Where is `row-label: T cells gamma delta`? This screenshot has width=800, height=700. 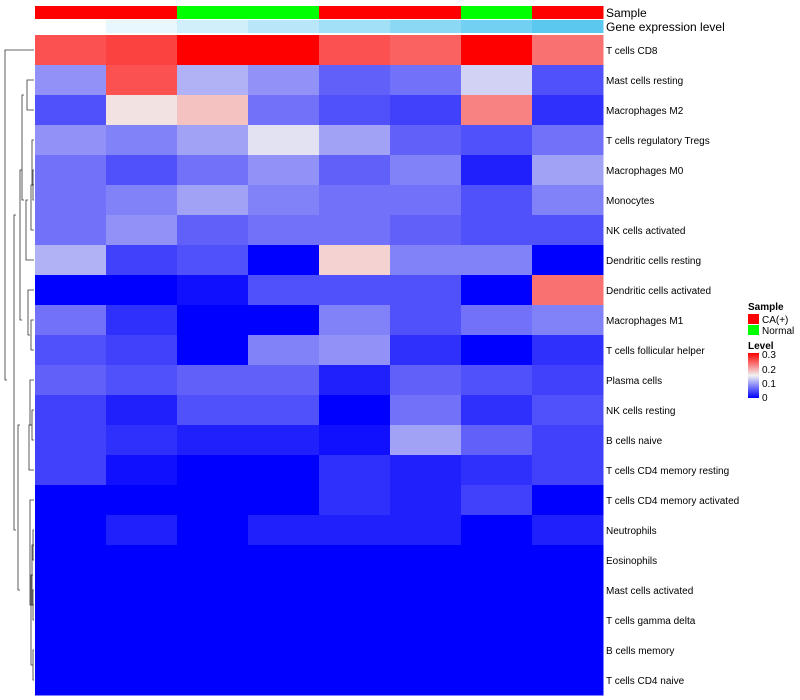 row-label: T cells gamma delta is located at coordinates (651, 621).